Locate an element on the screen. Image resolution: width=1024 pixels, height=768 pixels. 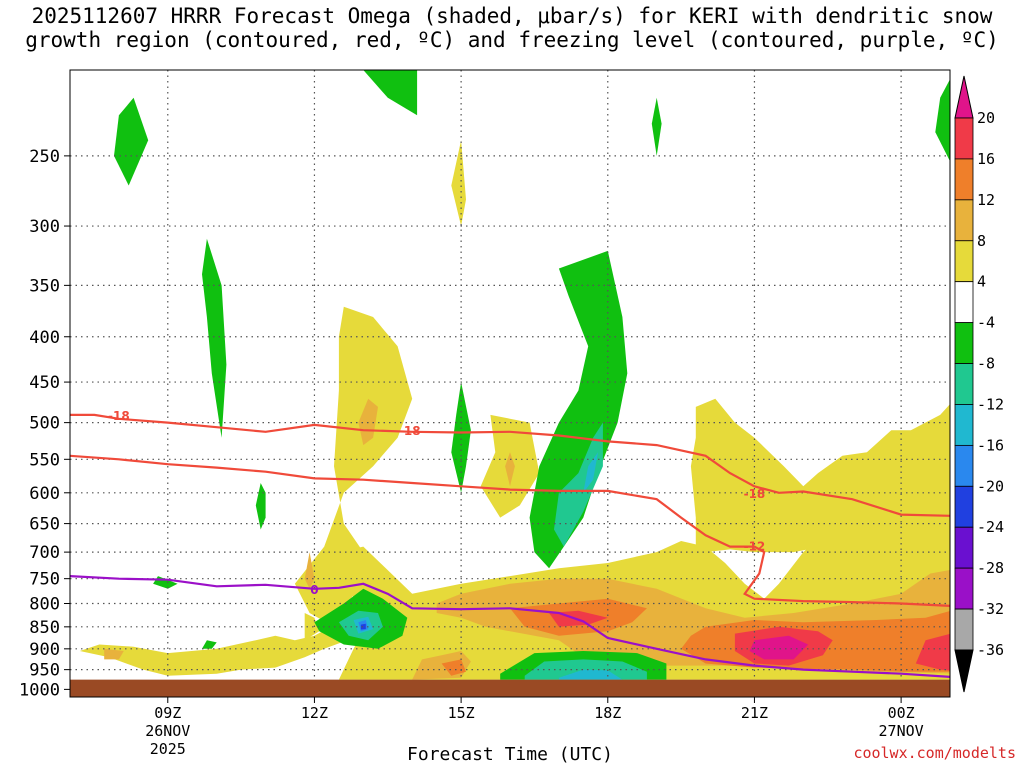
freezing-level-label: 0 is located at coordinates (314, 590).